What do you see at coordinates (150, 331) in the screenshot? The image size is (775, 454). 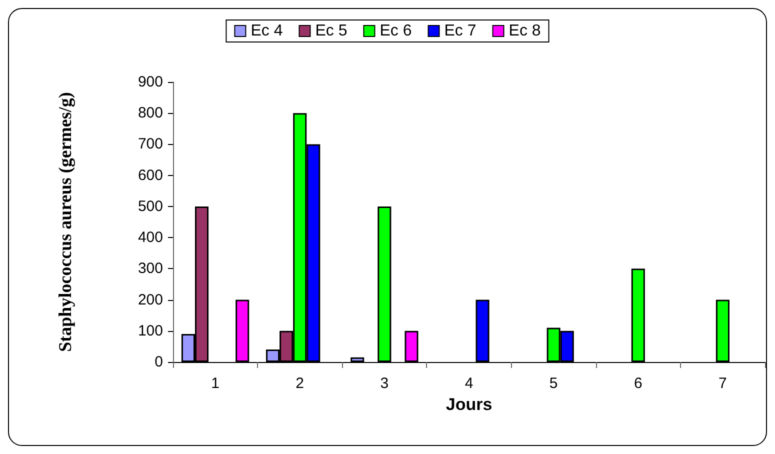 I see `y-tick-label: 100` at bounding box center [150, 331].